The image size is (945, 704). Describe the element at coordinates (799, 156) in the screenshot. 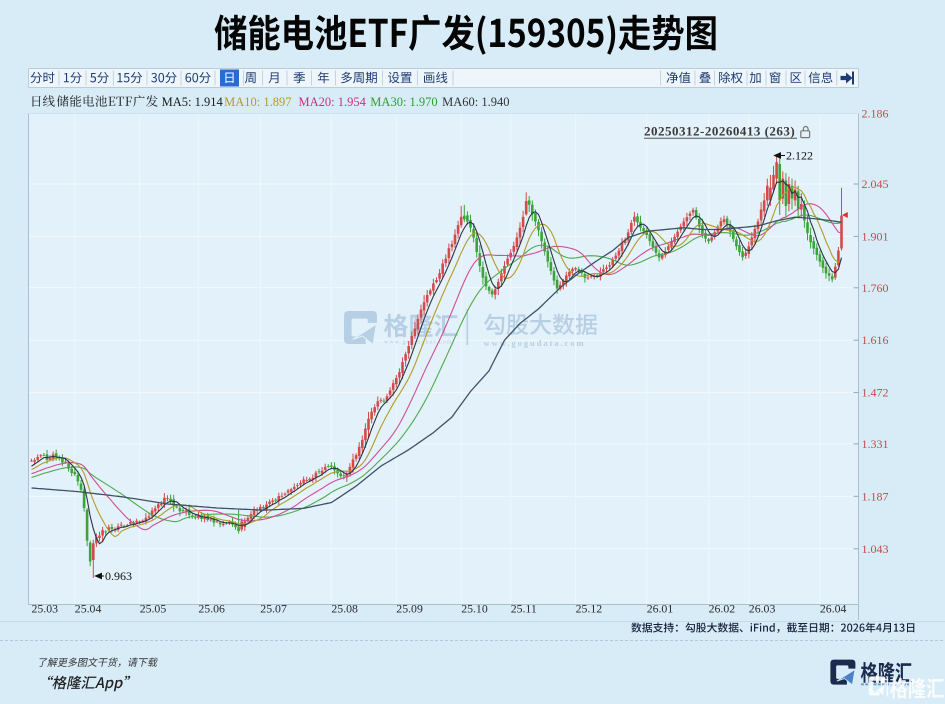

I see `svg-text: 2.122` at that location.